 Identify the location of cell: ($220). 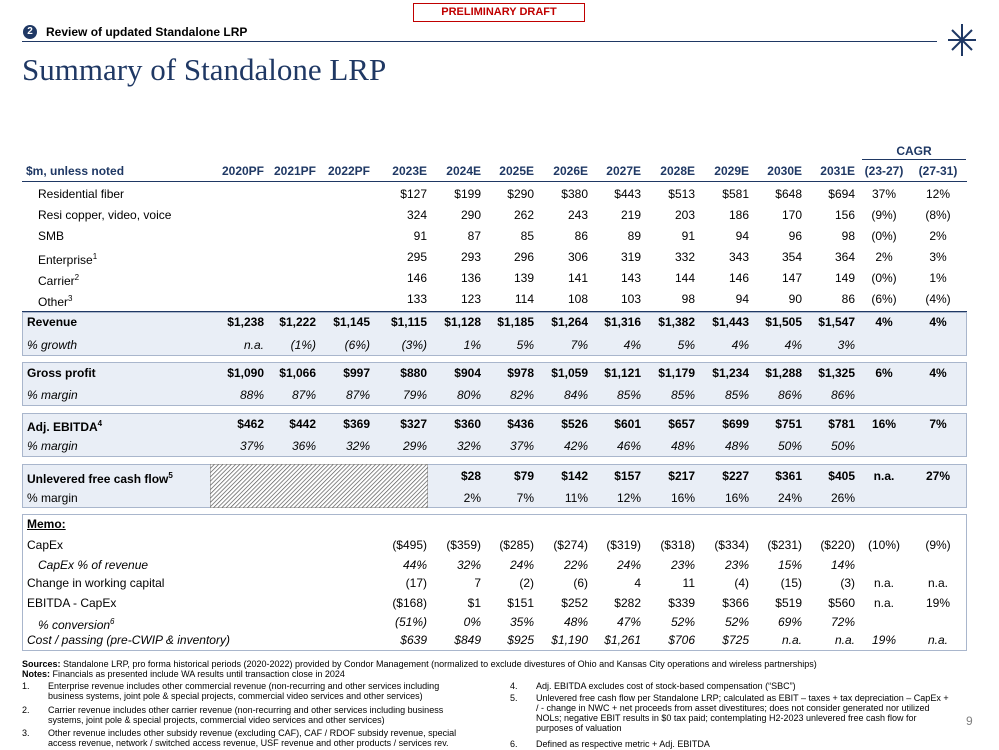
(837, 545).